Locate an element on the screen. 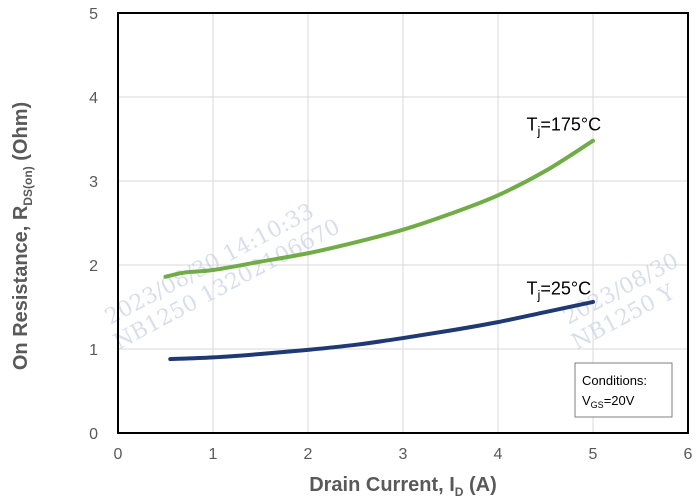  y-axis-title-unit: (Ohm) is located at coordinates (21, 134).